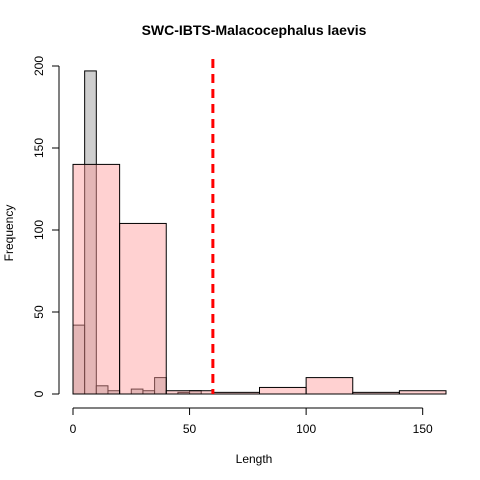 The height and width of the screenshot is (480, 480). Describe the element at coordinates (254, 459) in the screenshot. I see `x-axis-label: Length` at that location.